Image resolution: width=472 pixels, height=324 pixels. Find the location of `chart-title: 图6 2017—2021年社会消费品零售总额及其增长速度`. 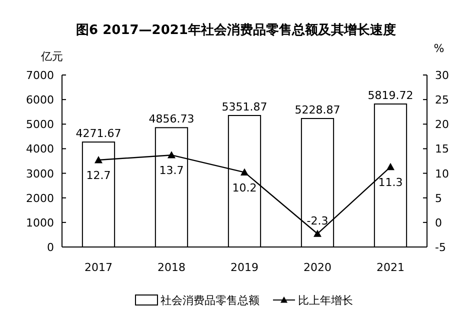

chart-title: 图6 2017—2021年社会消费品零售总额及其增长速度 is located at coordinates (236, 30).